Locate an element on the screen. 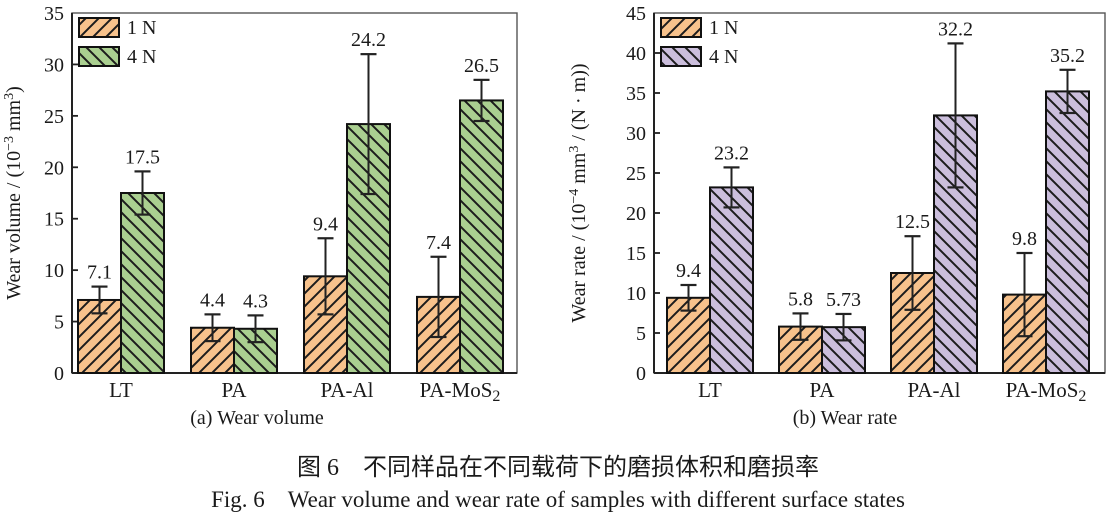  value-label: 9.8 is located at coordinates (1024, 239).